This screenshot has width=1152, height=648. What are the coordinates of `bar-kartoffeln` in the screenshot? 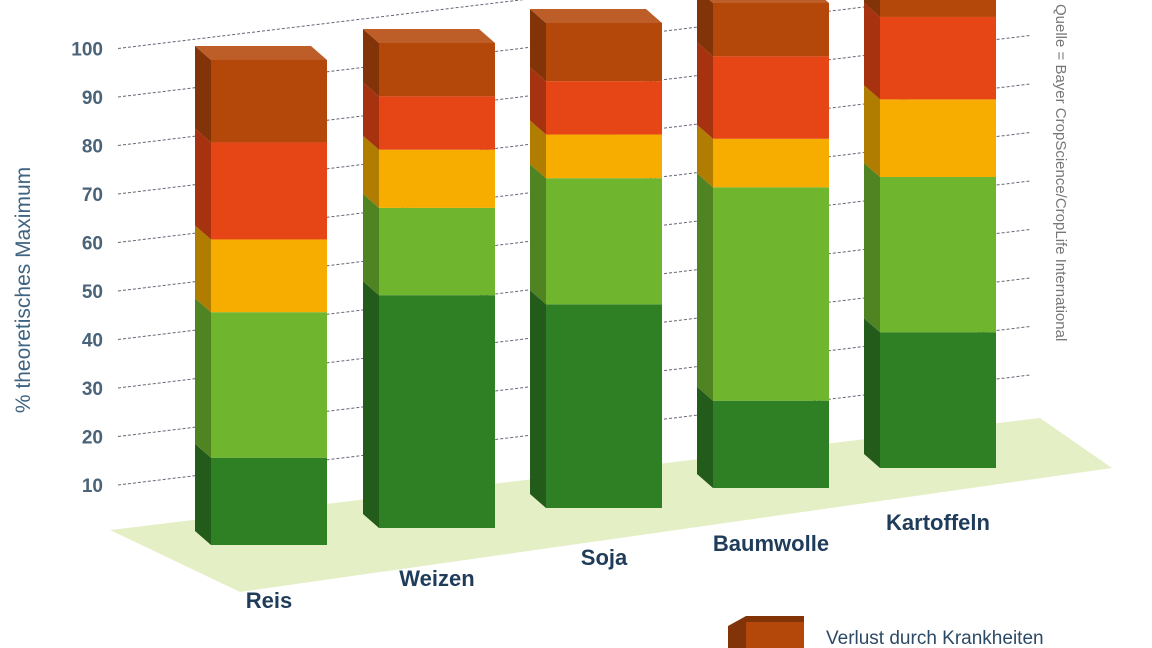 It's located at (930, 234).